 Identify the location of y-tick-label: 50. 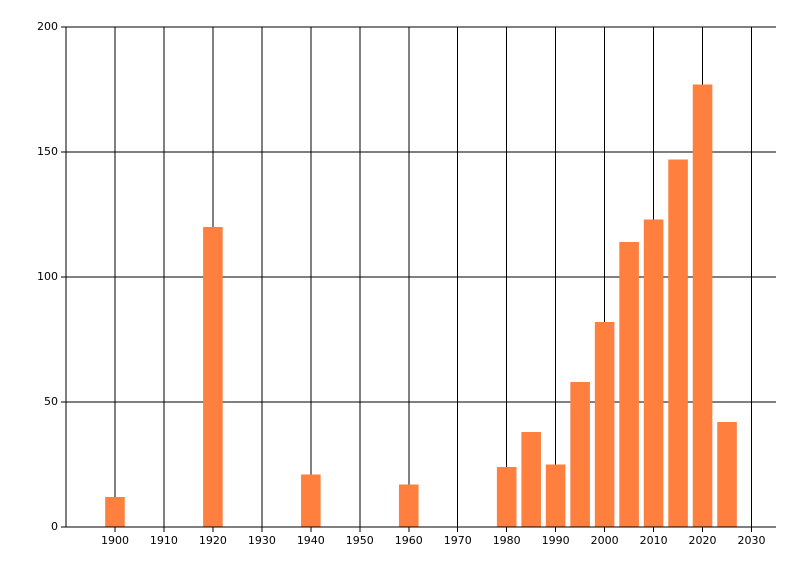
(51, 401).